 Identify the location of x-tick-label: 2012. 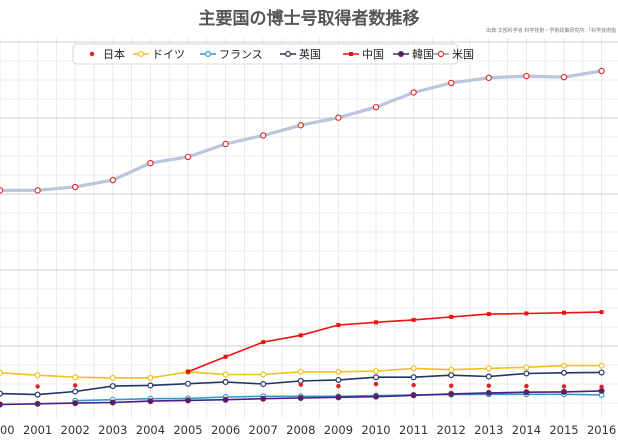
(451, 430).